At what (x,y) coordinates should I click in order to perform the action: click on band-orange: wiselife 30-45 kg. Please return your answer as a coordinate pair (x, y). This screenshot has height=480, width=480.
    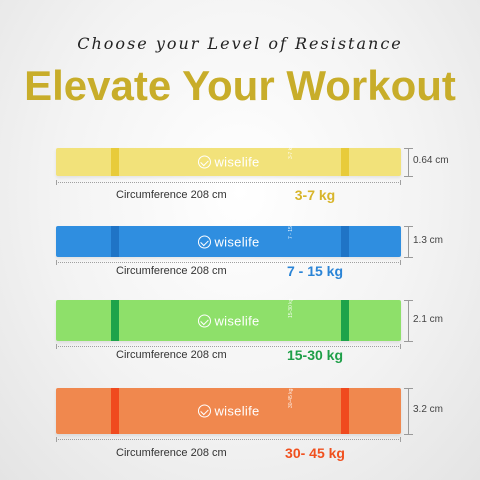
    Looking at the image, I should click on (228, 411).